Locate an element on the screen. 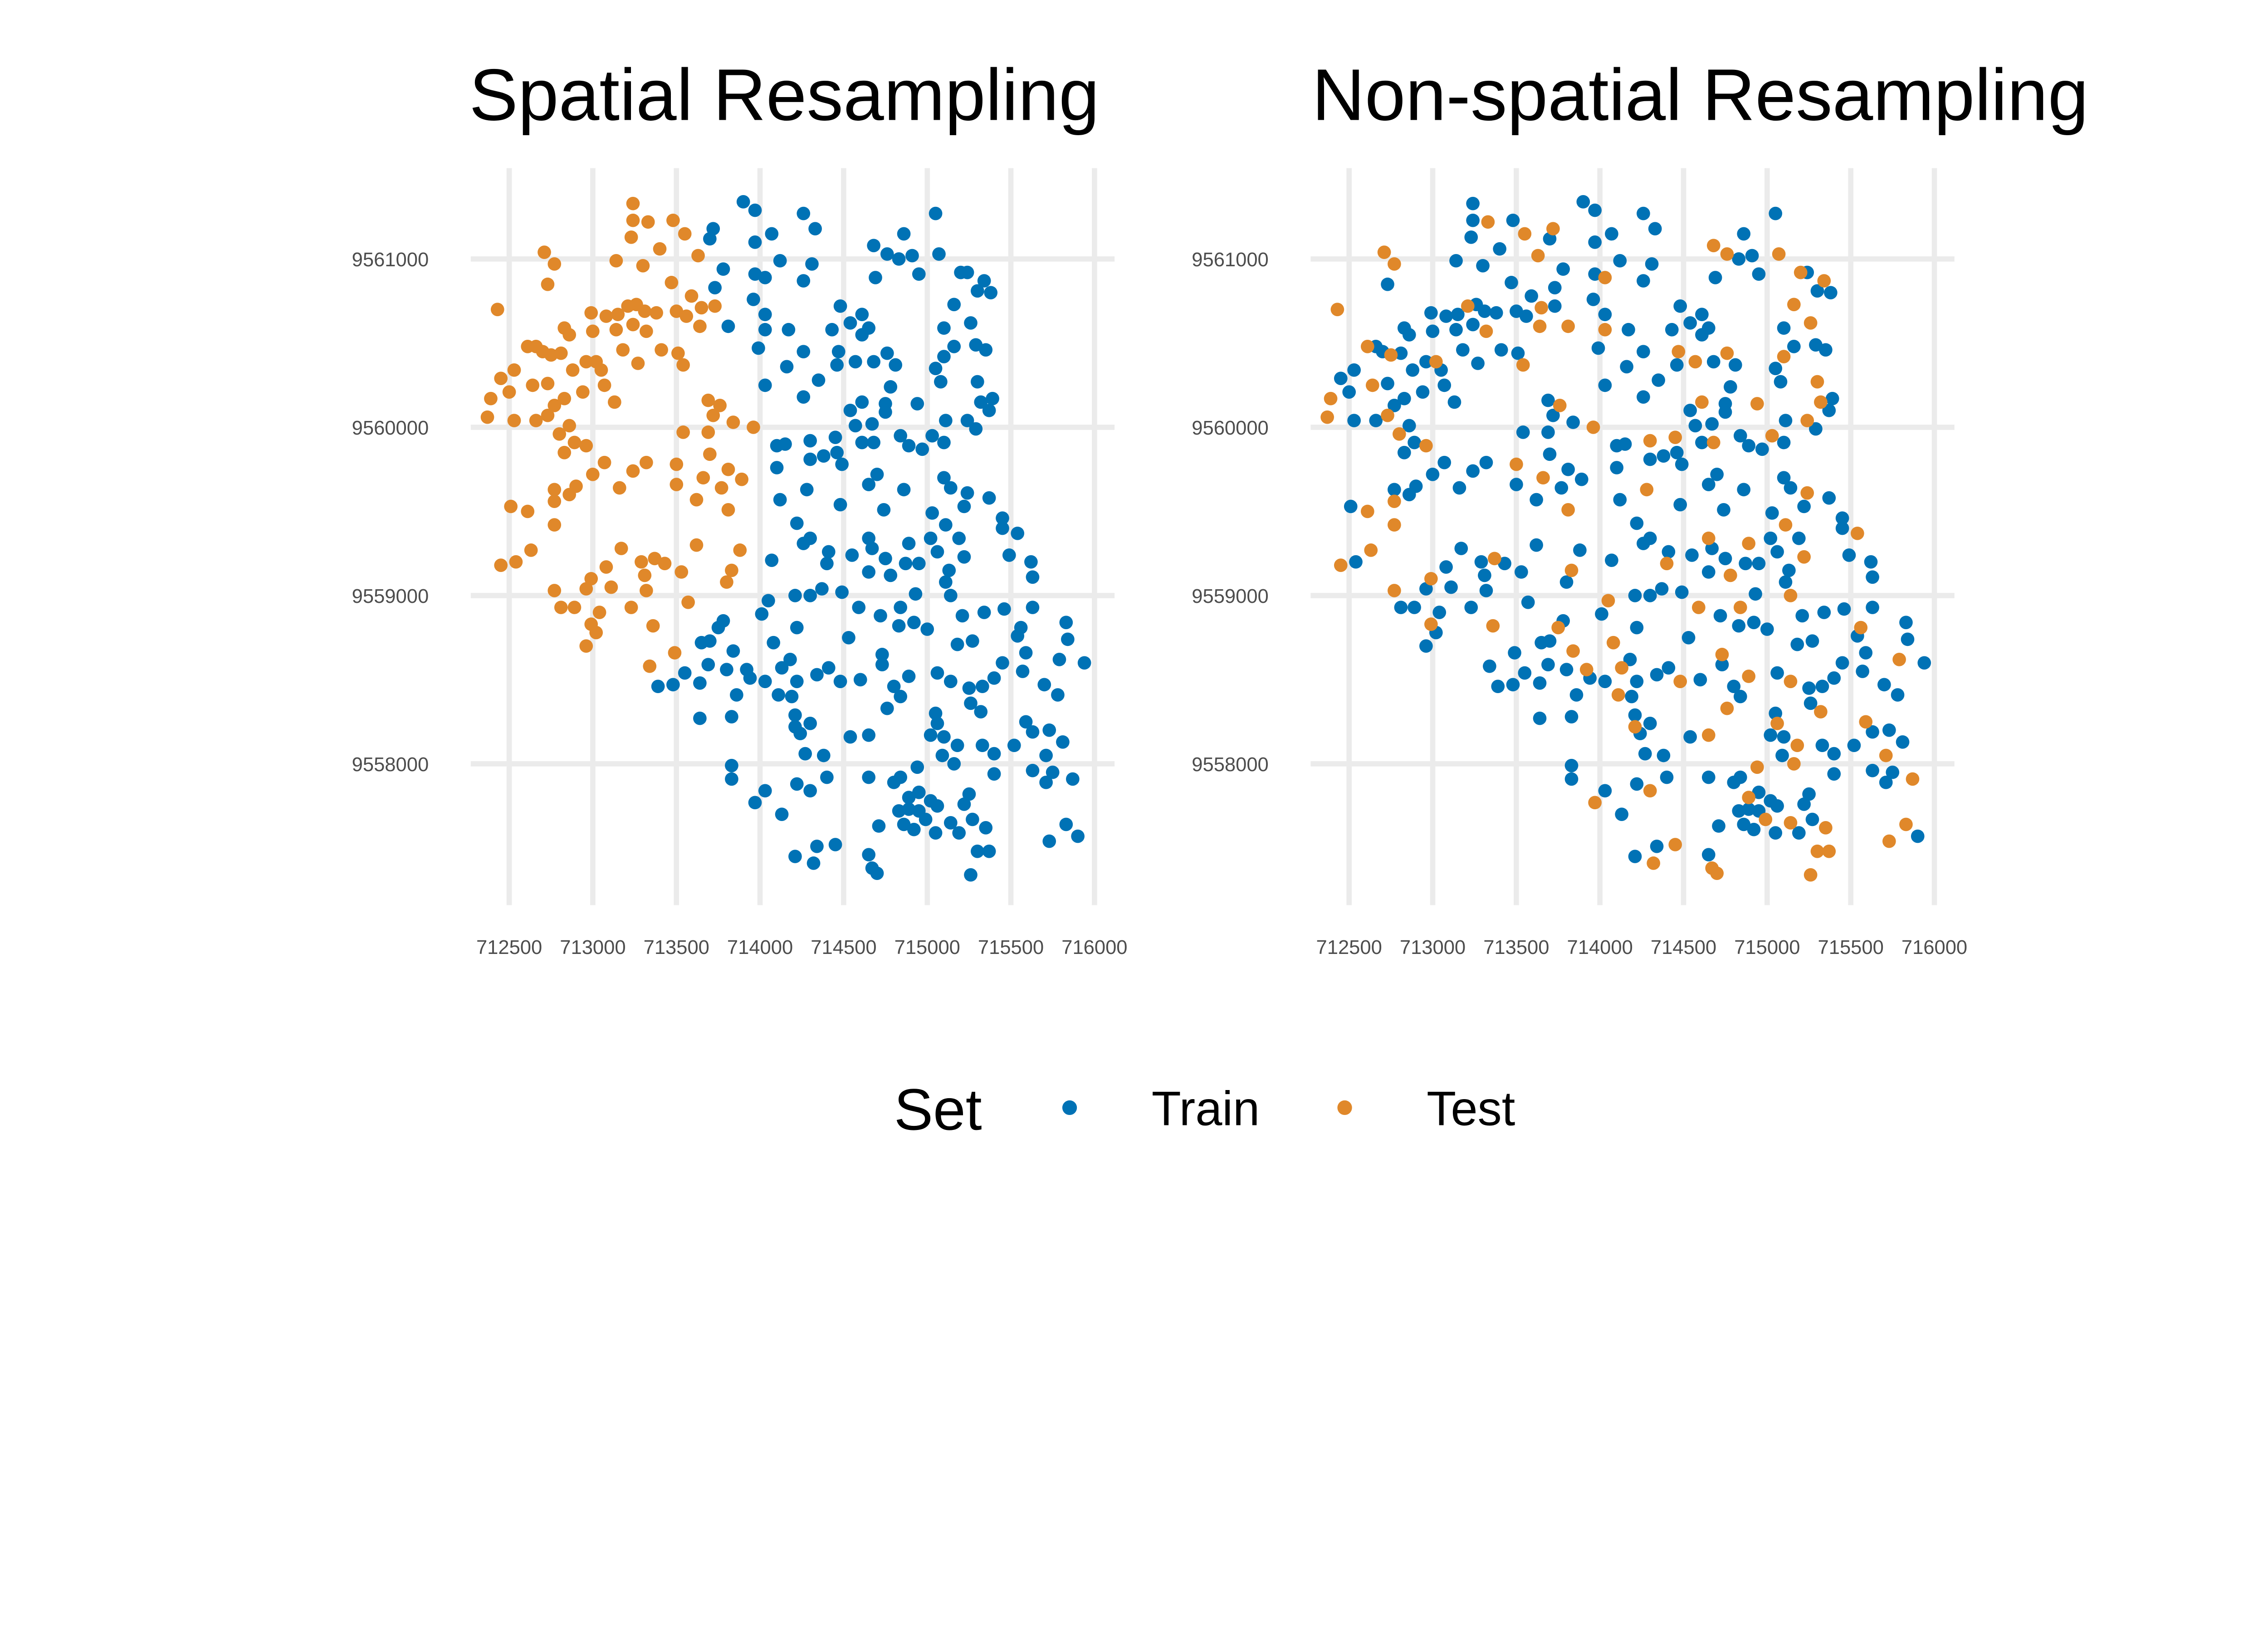 This screenshot has width=2268, height=1633. x-tick-label: 712500 is located at coordinates (1349, 947).